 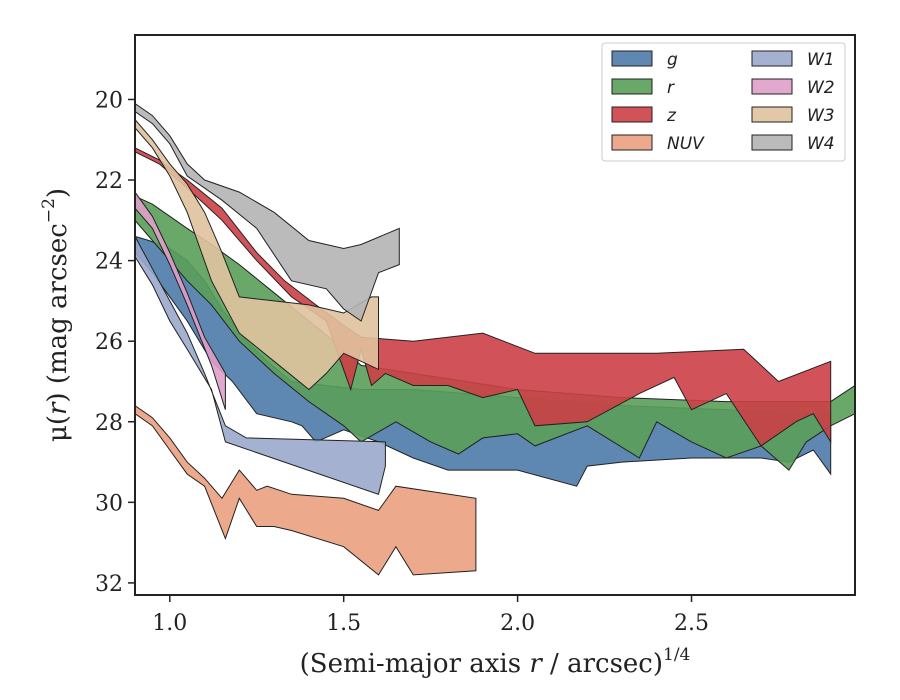 I want to click on band-w4, so click(x=267, y=212).